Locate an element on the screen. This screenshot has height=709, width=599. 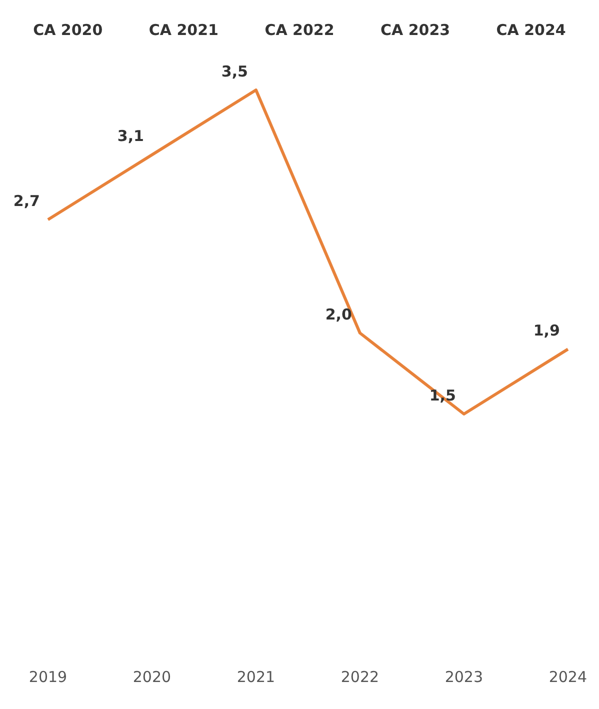
x-tick-label: 2024 is located at coordinates (568, 677).